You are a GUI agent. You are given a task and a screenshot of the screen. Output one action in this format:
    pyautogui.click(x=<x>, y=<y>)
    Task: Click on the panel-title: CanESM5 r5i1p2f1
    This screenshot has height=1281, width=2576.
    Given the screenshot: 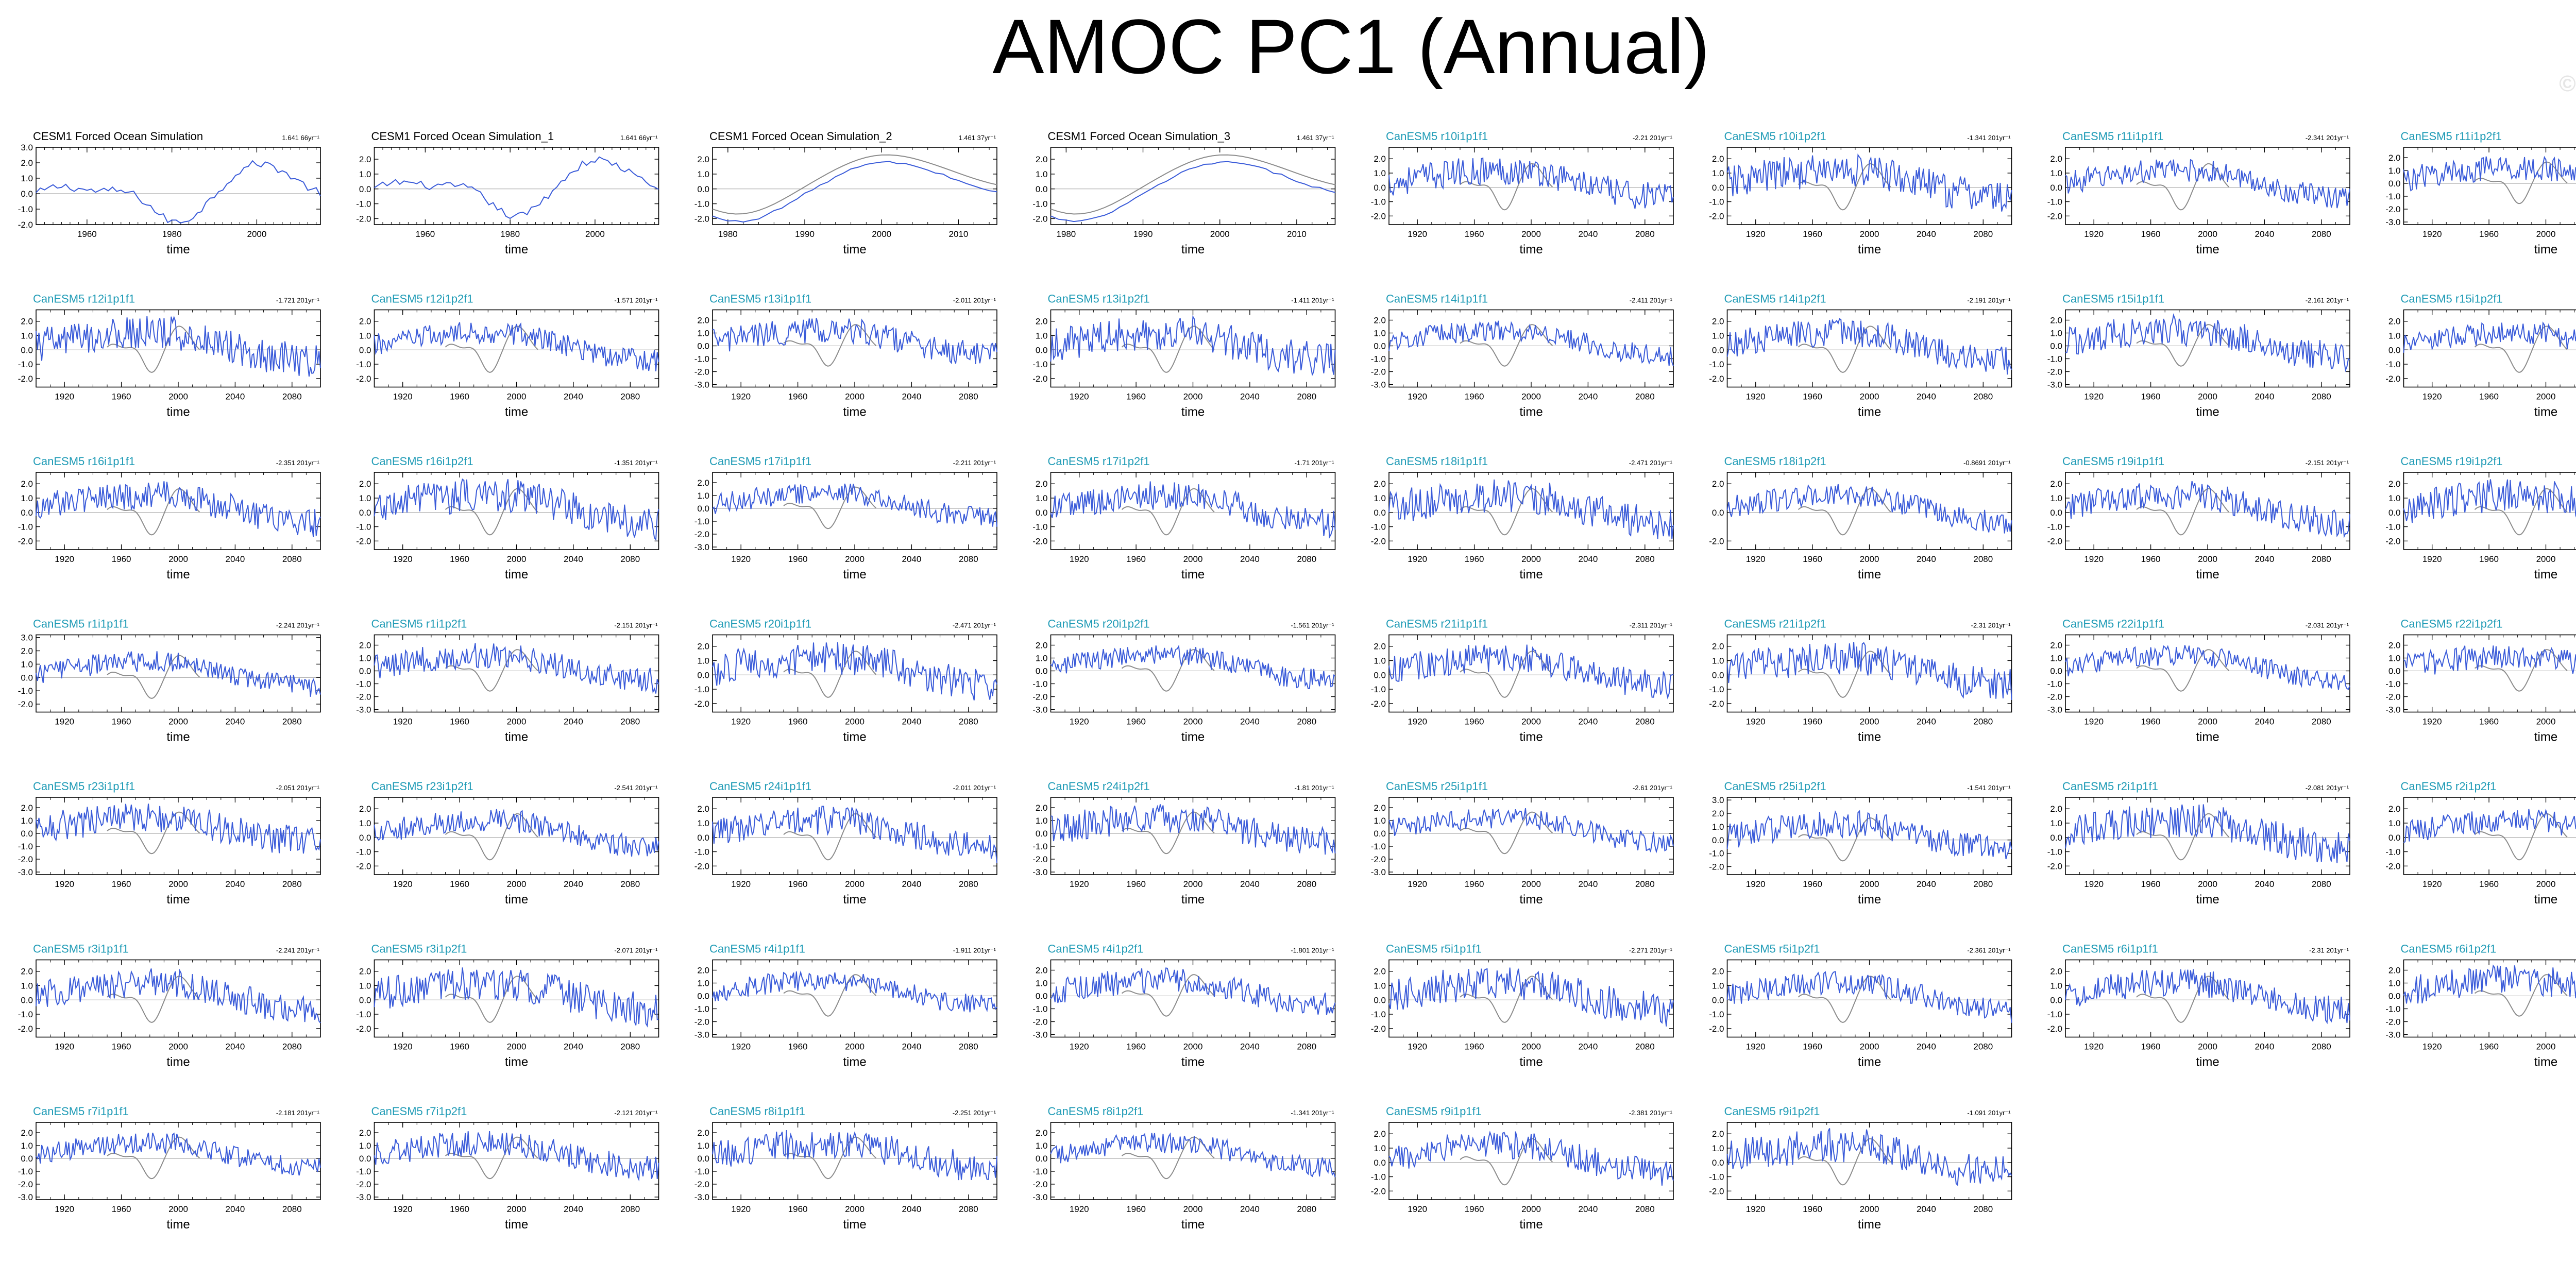 What is the action you would take?
    pyautogui.click(x=1772, y=949)
    